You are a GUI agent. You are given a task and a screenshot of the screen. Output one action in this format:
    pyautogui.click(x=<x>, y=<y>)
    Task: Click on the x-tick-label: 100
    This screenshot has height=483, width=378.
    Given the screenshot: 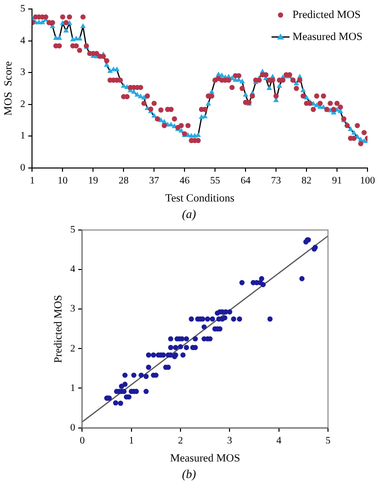 What is the action you would take?
    pyautogui.click(x=367, y=180)
    